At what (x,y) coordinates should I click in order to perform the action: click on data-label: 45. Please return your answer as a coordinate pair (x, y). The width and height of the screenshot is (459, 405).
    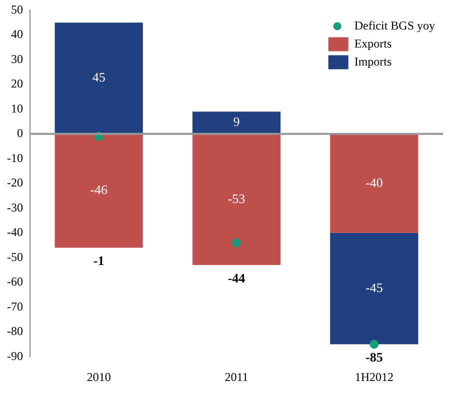
    Looking at the image, I should click on (99, 77).